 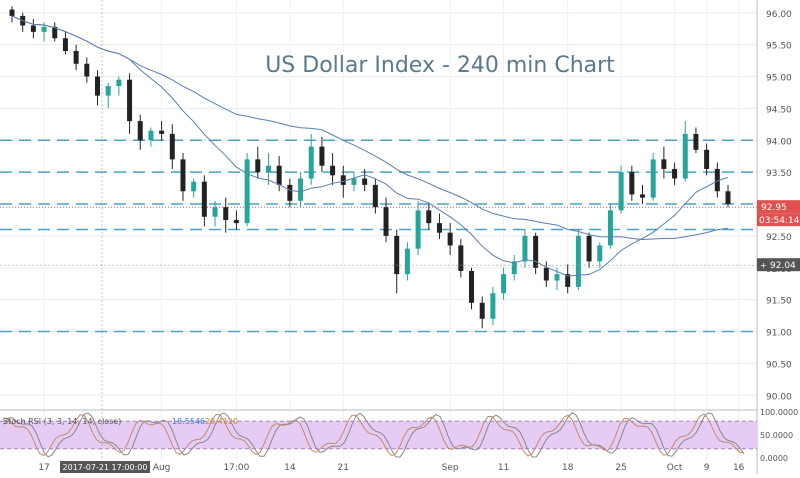 What do you see at coordinates (236, 468) in the screenshot?
I see `x-tick-label: 17:00` at bounding box center [236, 468].